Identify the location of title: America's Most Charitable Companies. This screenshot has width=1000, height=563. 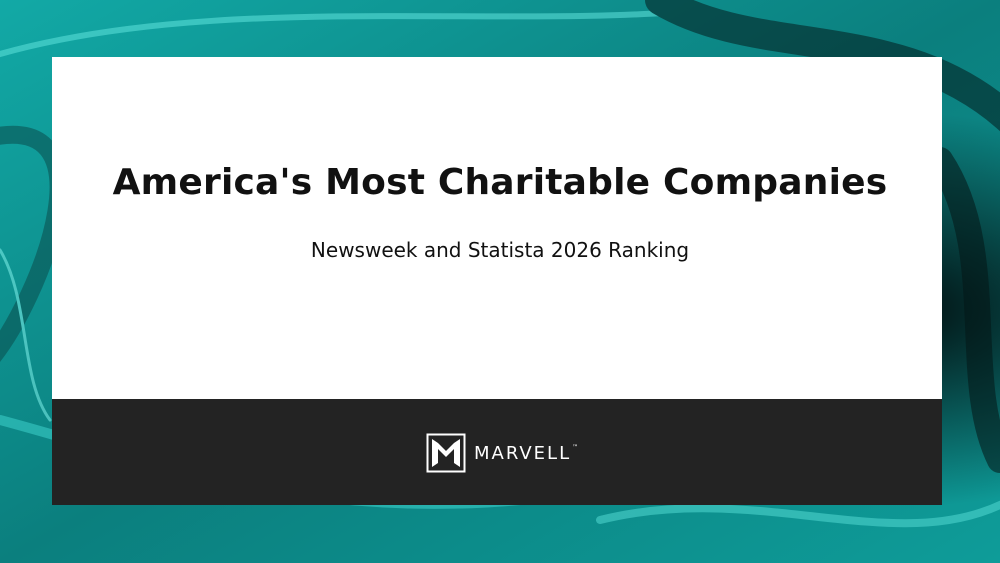
(500, 182).